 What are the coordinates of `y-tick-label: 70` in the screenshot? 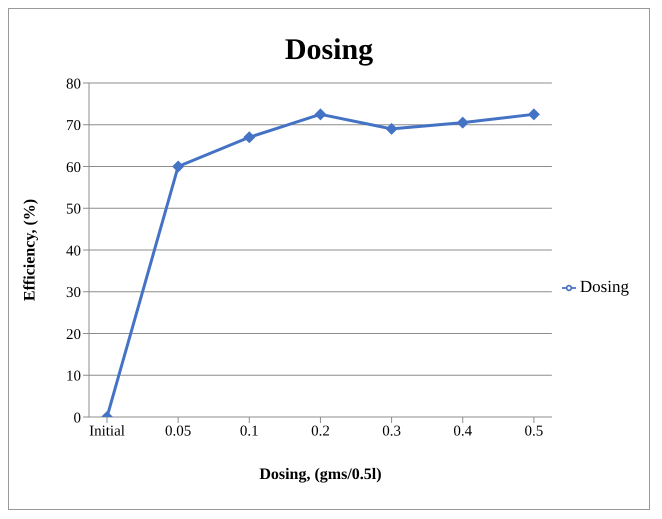 It's located at (73, 126).